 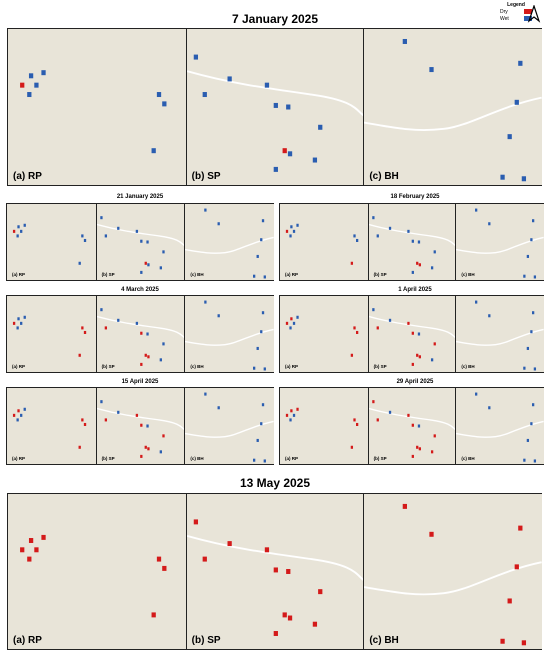 What do you see at coordinates (140, 197) in the screenshot?
I see `map-title-jan21: 21 January 2025` at bounding box center [140, 197].